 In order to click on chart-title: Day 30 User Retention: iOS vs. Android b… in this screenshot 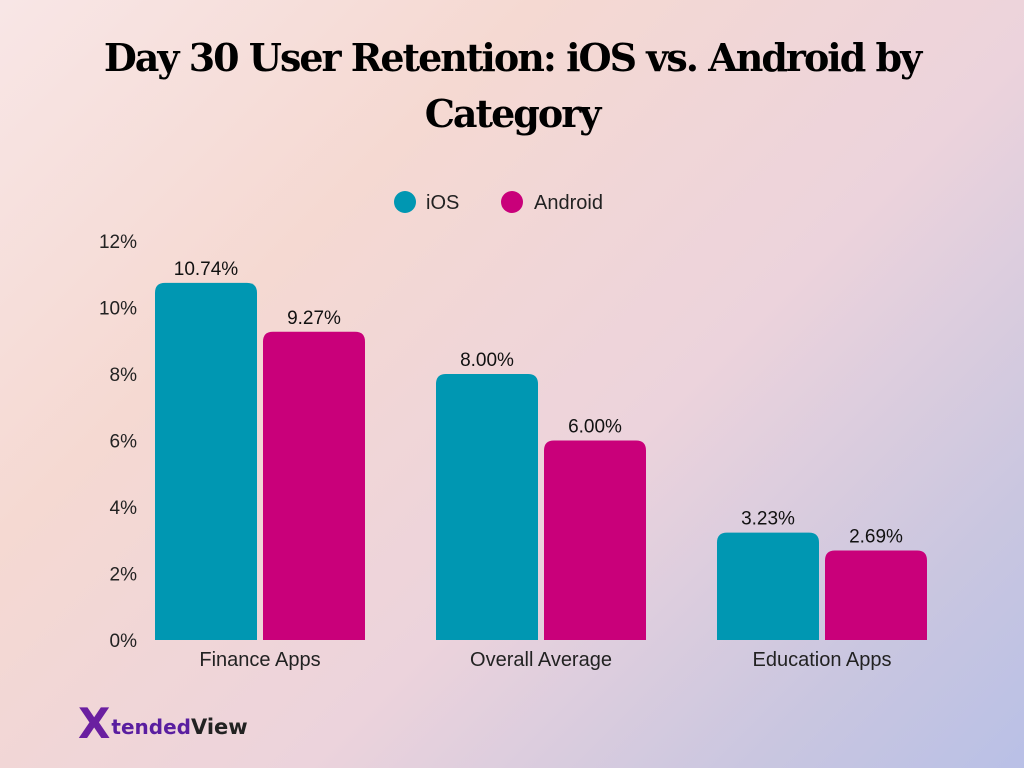, I will do `click(512, 85)`.